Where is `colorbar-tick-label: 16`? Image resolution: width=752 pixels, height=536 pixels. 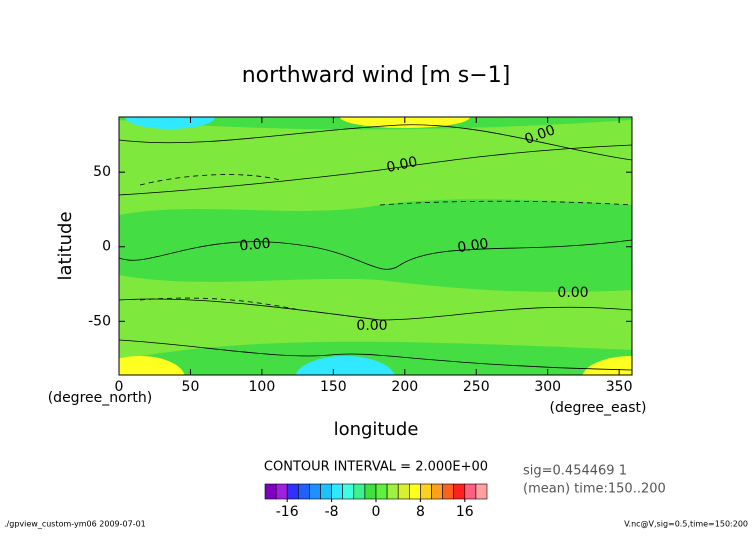
colorbar-tick-label: 16 is located at coordinates (465, 512).